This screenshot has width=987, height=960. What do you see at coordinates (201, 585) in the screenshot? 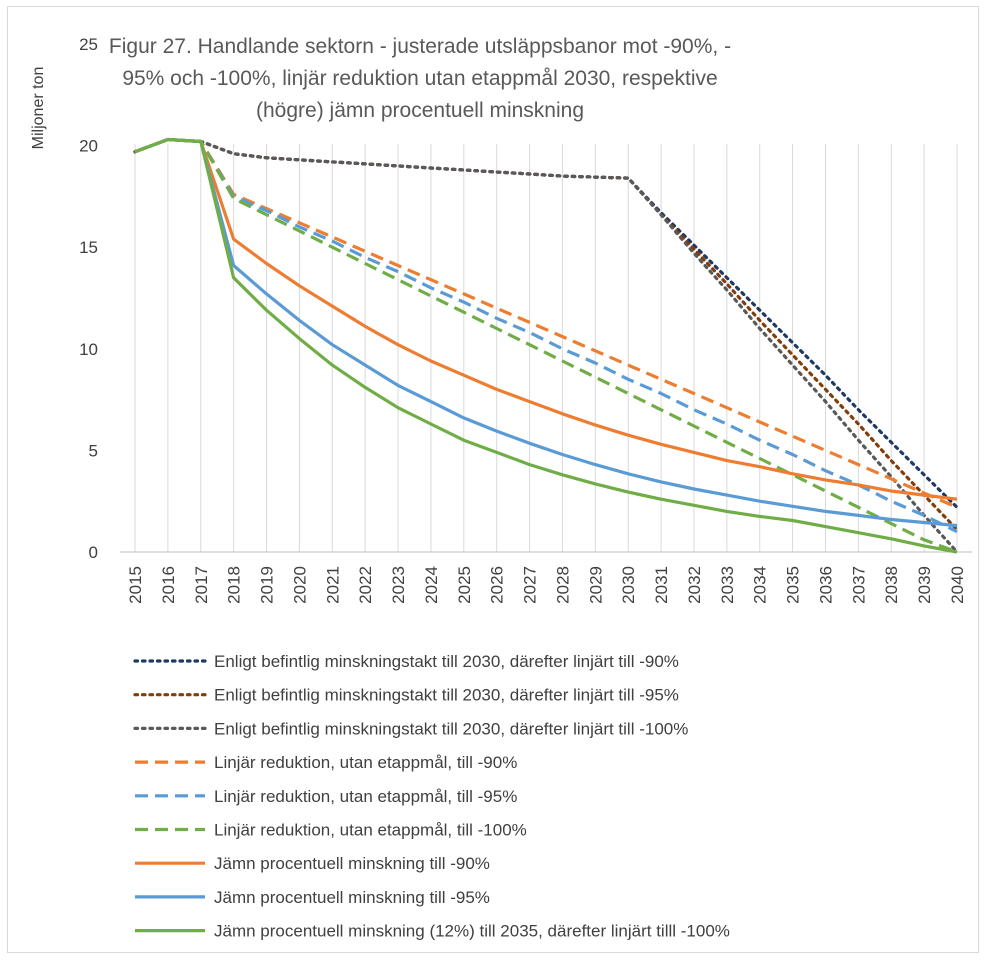
I see `x-tick-label-2017: 2017` at bounding box center [201, 585].